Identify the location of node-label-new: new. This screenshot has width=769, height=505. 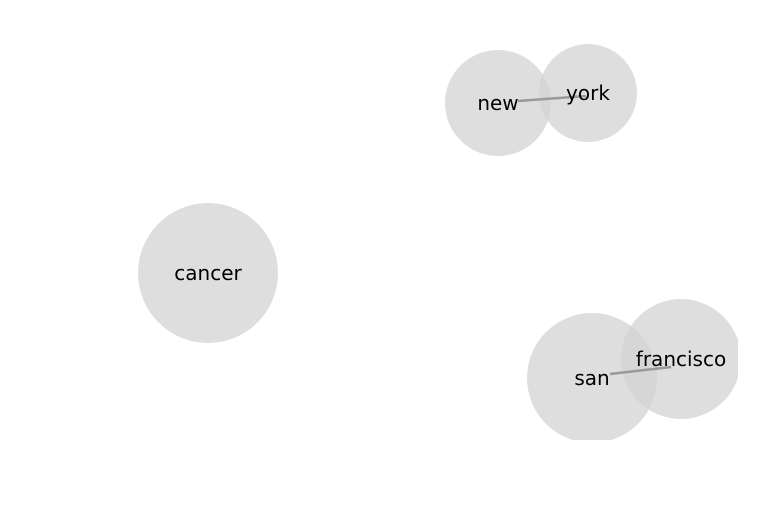
(497, 103).